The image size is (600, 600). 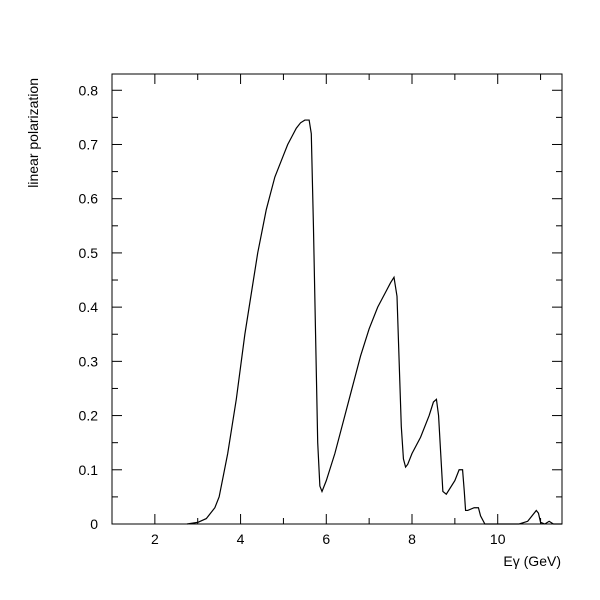 I want to click on x-axis-title: Eγ (GeV), so click(x=532, y=561).